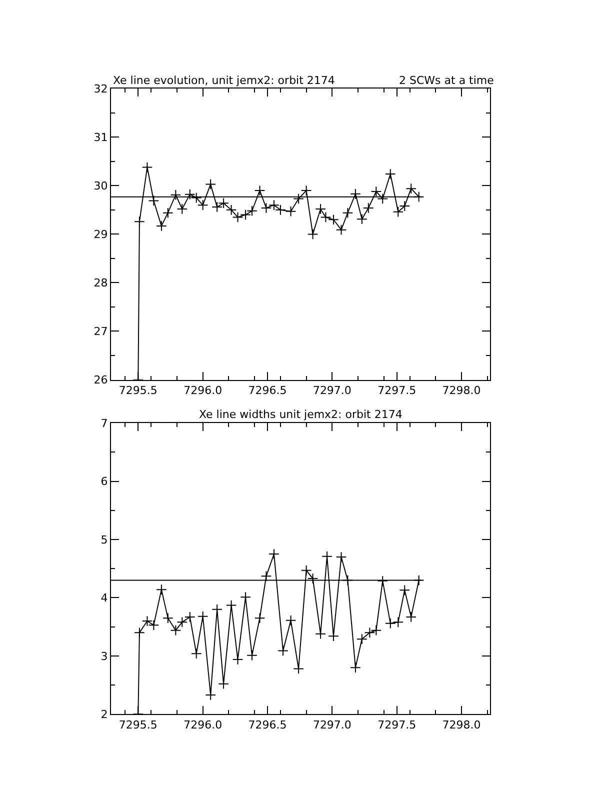  What do you see at coordinates (104, 656) in the screenshot?
I see `y-tick-label: 3` at bounding box center [104, 656].